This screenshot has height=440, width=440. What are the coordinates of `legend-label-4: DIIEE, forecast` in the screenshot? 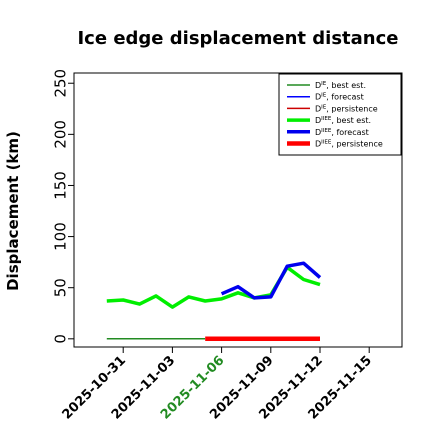 It's located at (342, 132).